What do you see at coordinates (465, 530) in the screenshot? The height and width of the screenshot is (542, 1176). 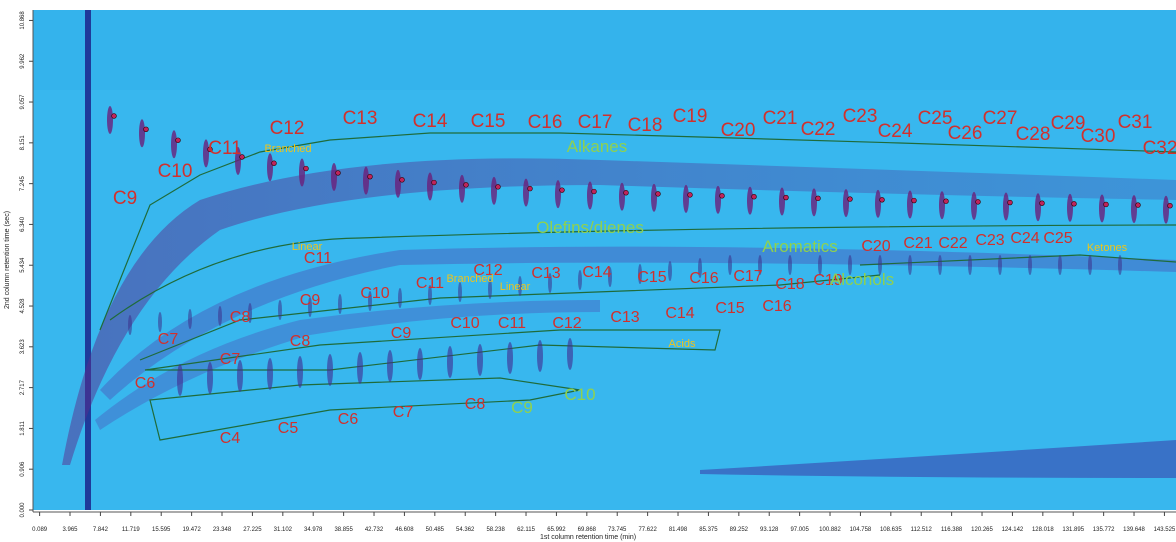 I see `x-tick-label: 54.362` at bounding box center [465, 530].